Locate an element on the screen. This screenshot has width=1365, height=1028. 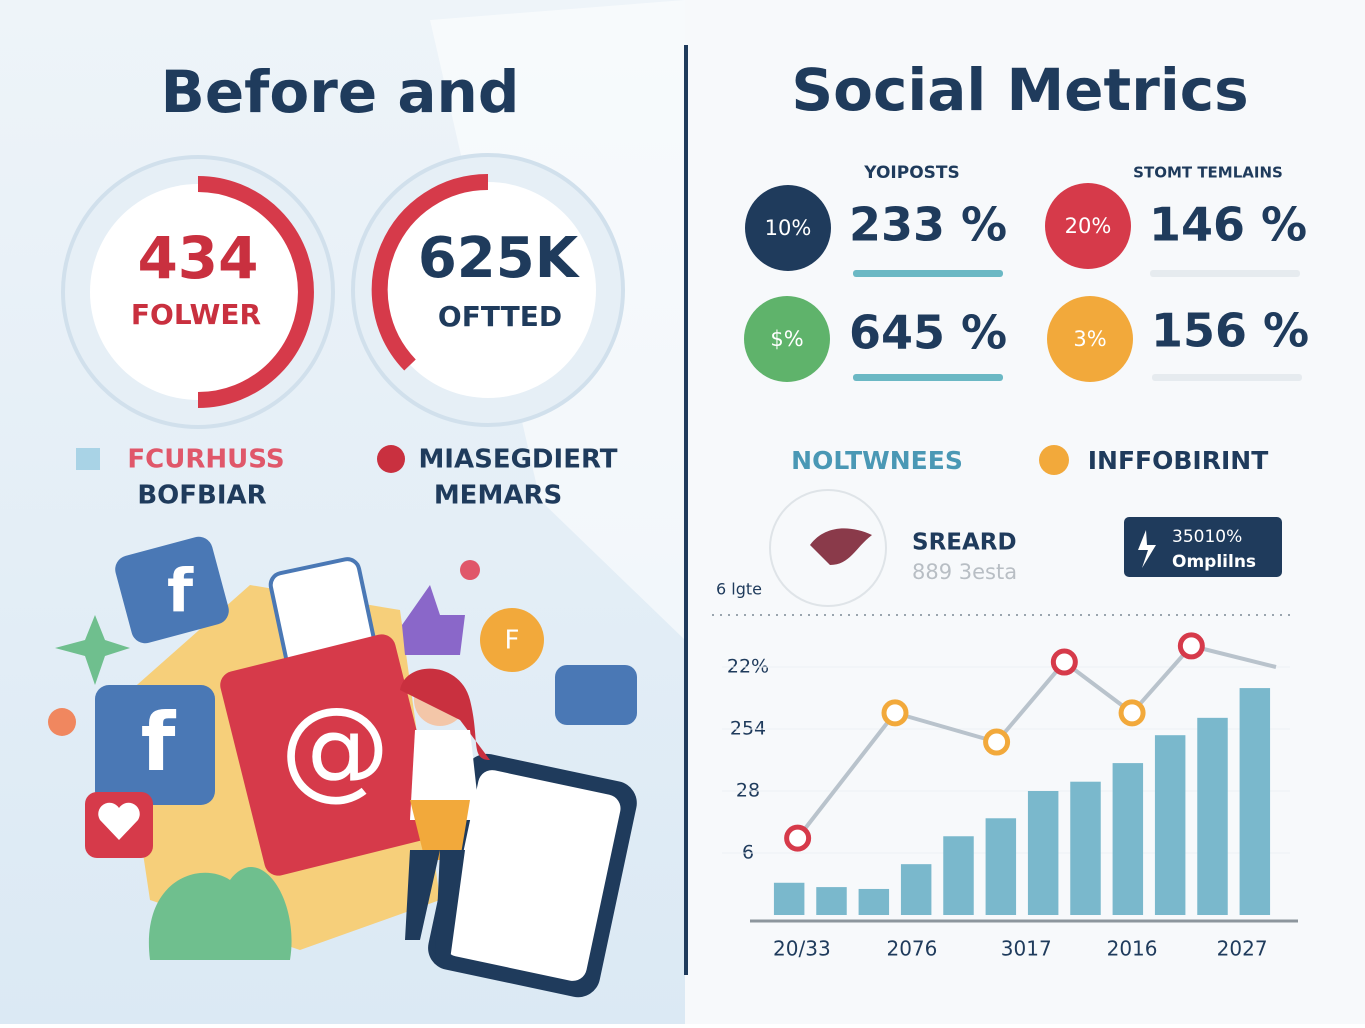
svg-text: F is located at coordinates (512, 641).